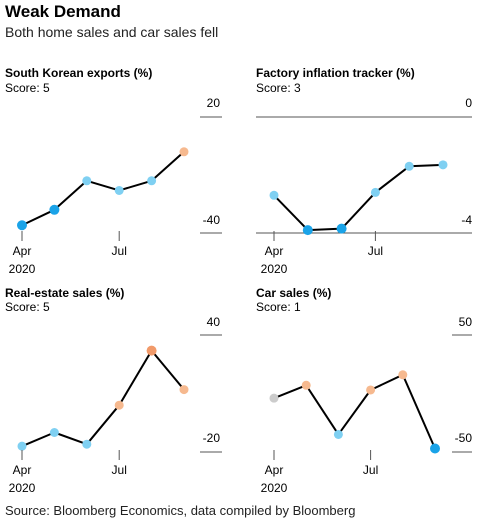 The width and height of the screenshot is (486, 524). Describe the element at coordinates (214, 322) in the screenshot. I see `y-tick-label: 40` at that location.